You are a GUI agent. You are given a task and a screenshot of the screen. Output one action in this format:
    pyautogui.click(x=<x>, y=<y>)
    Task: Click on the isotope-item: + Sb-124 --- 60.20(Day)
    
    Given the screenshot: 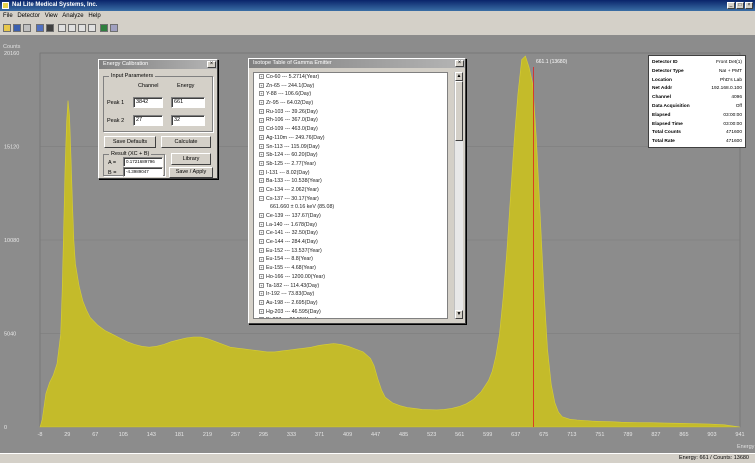 What is the action you would take?
    pyautogui.click(x=350, y=155)
    